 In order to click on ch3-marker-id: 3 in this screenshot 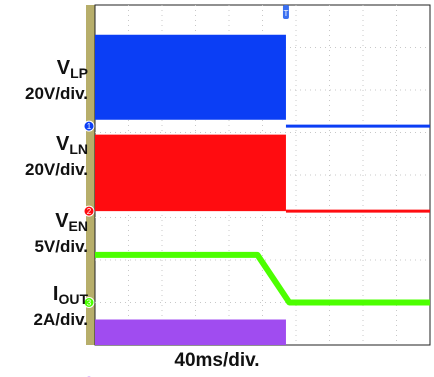, I will do `click(89, 303)`.